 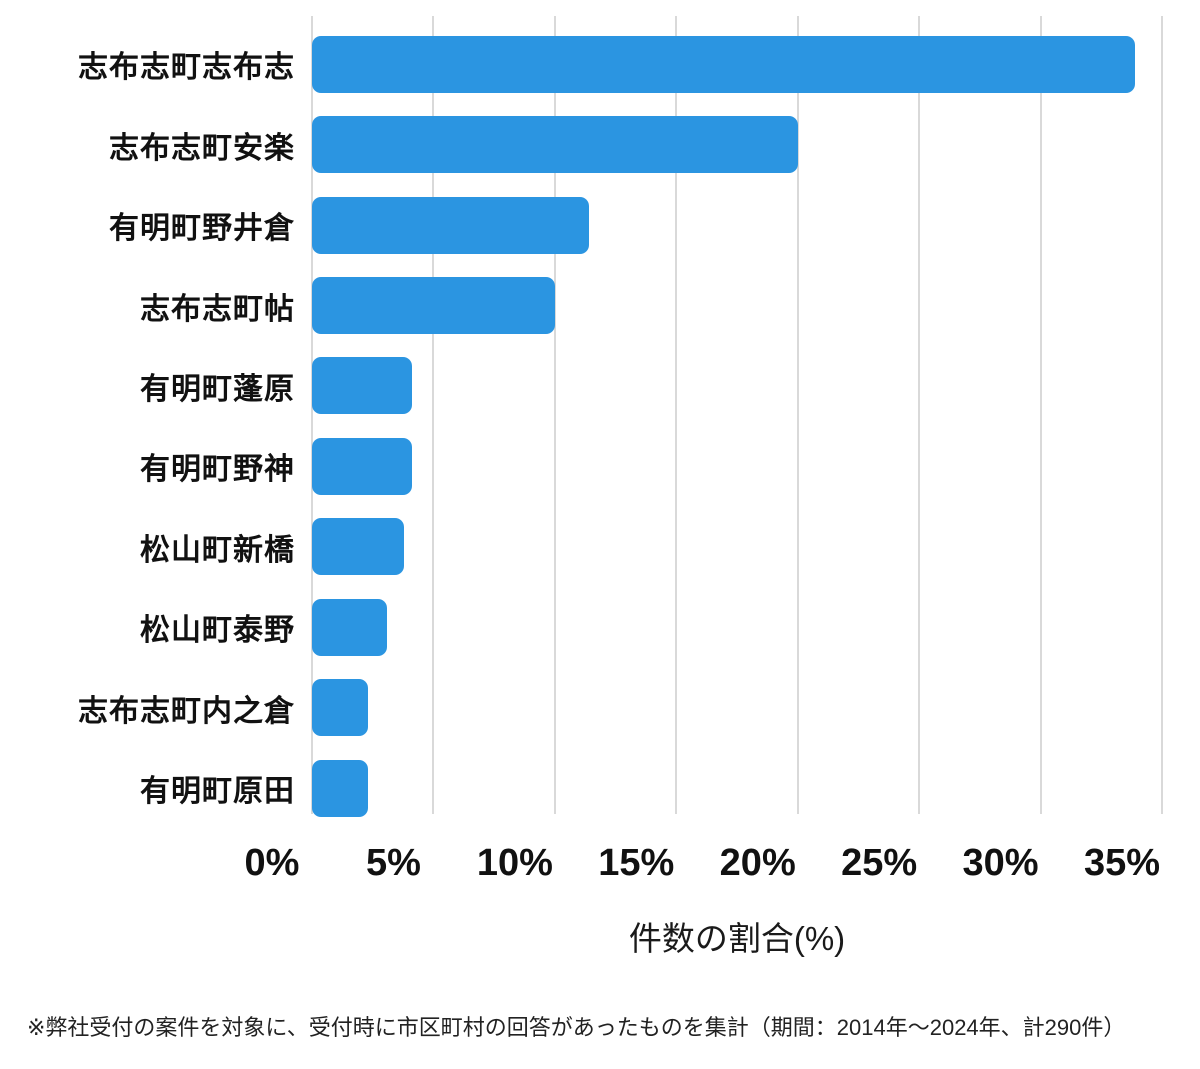 I want to click on category-label: 志布志町安楽, so click(x=202, y=148).